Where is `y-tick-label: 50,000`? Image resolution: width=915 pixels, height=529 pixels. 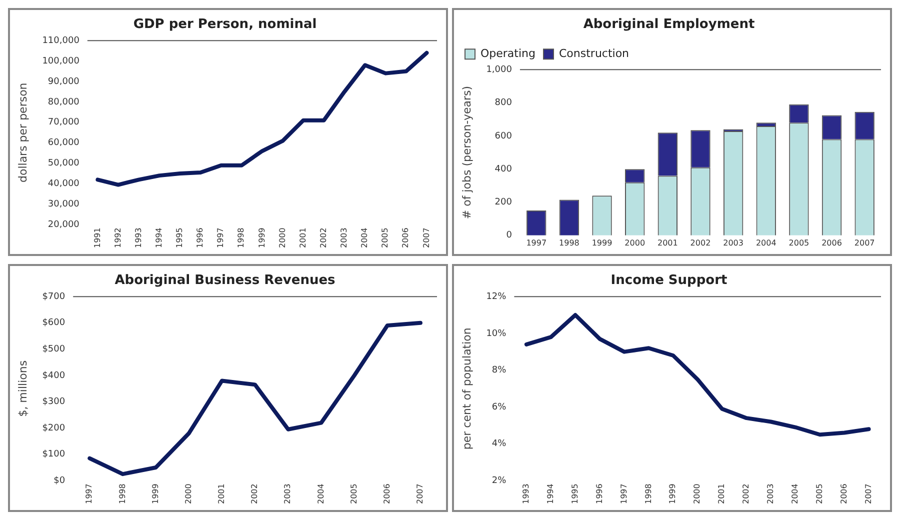
y-tick-label: 50,000 is located at coordinates (64, 163).